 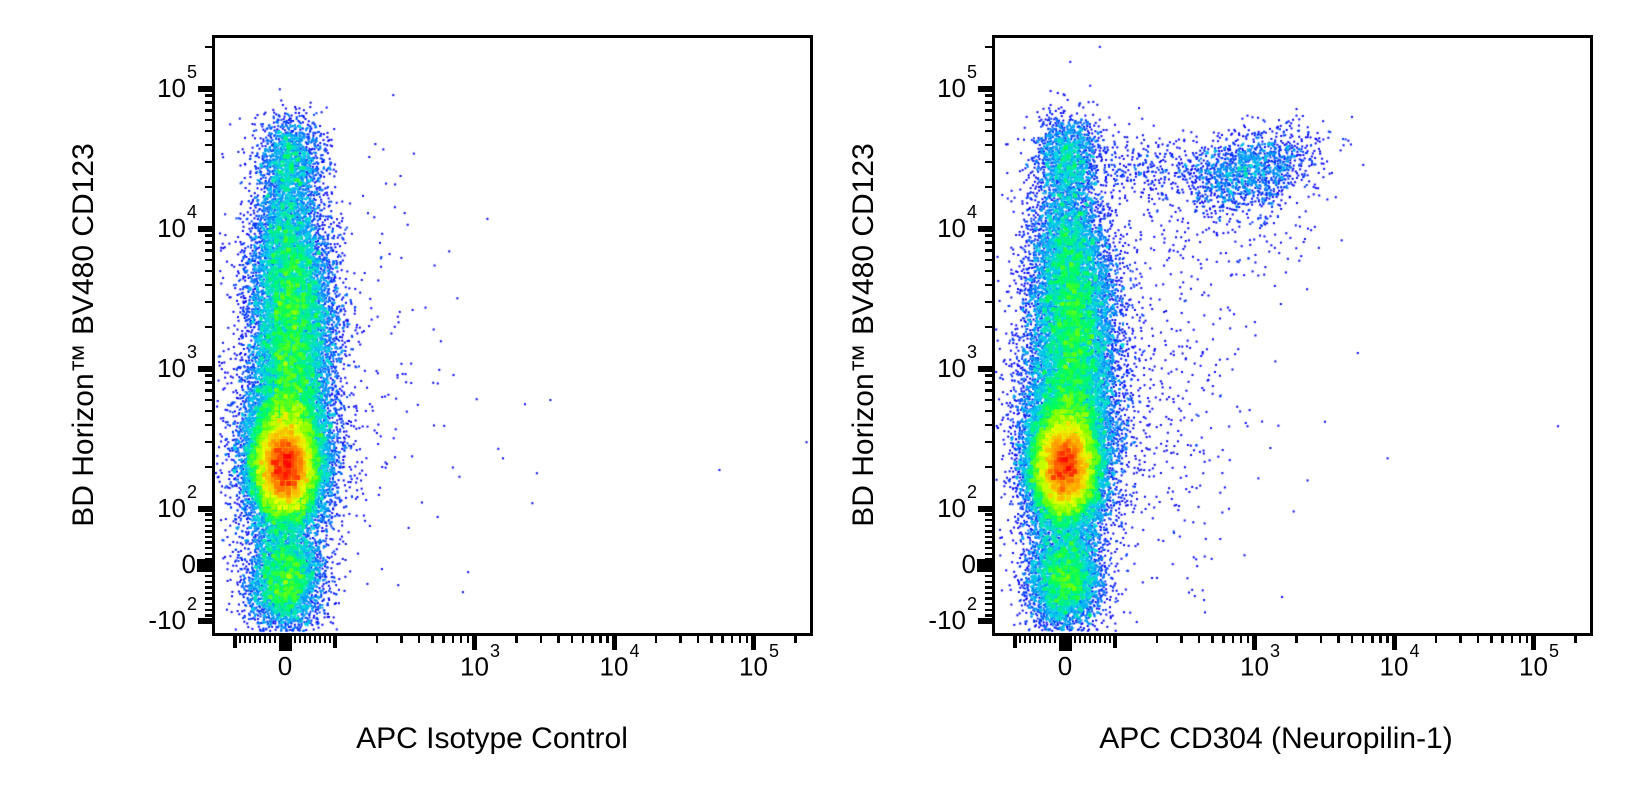 I want to click on y-tick-label: 10², so click(x=957, y=502).